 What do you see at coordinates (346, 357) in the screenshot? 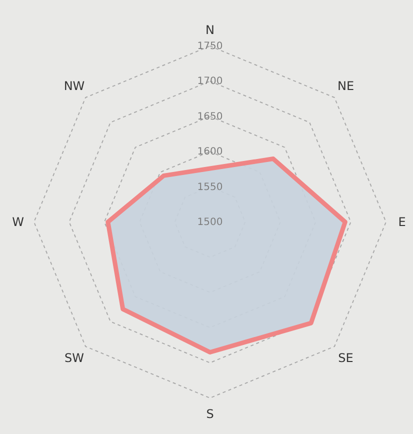
I see `spoke-label: SE` at bounding box center [346, 357].